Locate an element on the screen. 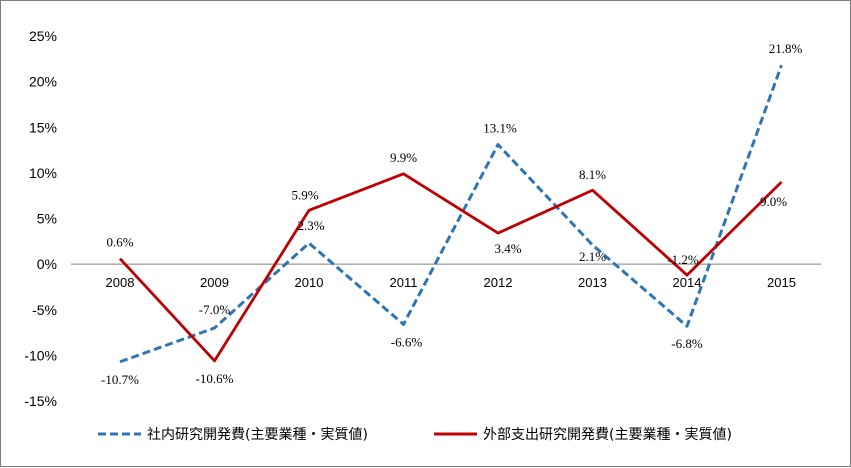  data-label-internal: -10.7% is located at coordinates (120, 379).